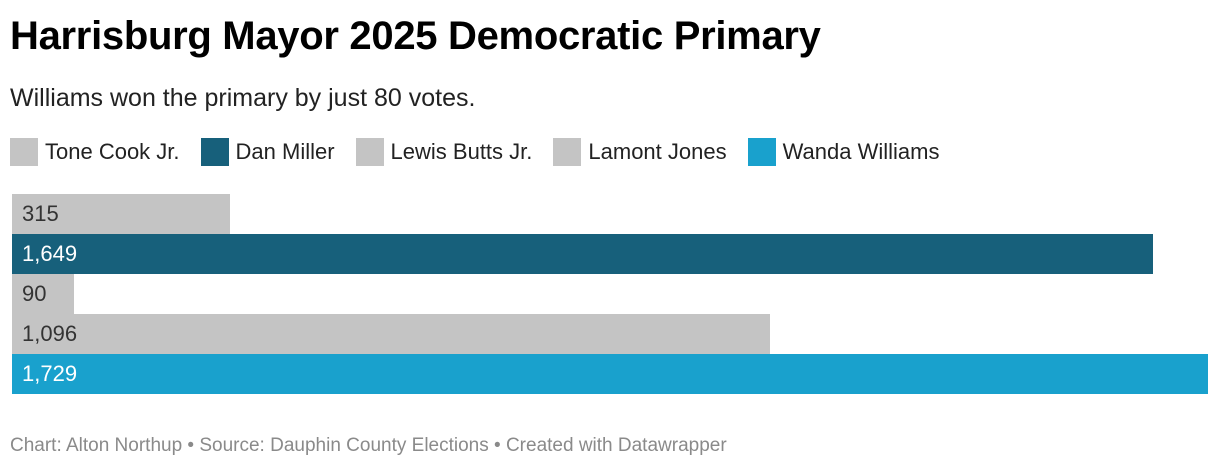 This screenshot has width=1220, height=470. I want to click on legend-label: Wanda Williams, so click(861, 151).